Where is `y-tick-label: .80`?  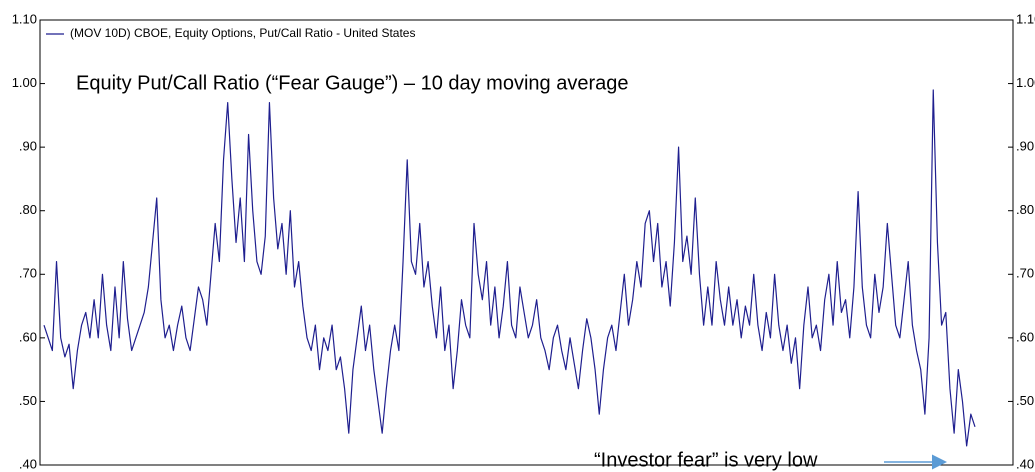
y-tick-label: .80 is located at coordinates (28, 209).